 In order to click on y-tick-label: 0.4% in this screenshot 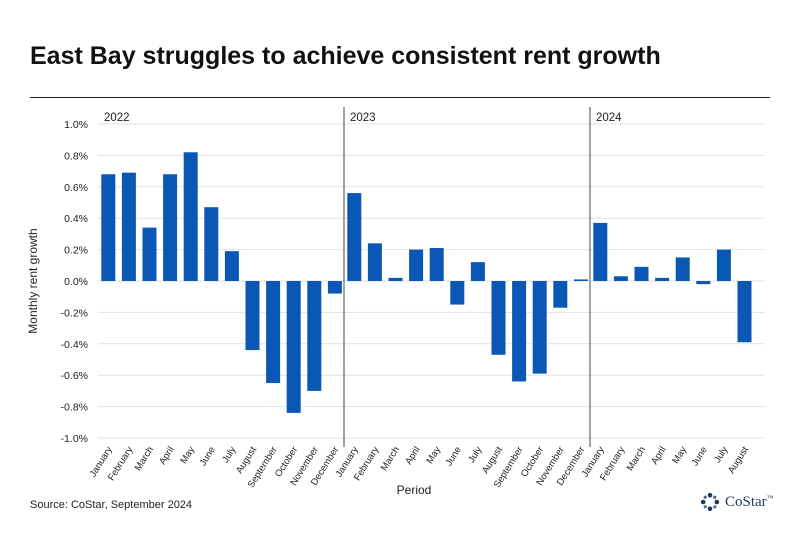, I will do `click(76, 219)`.